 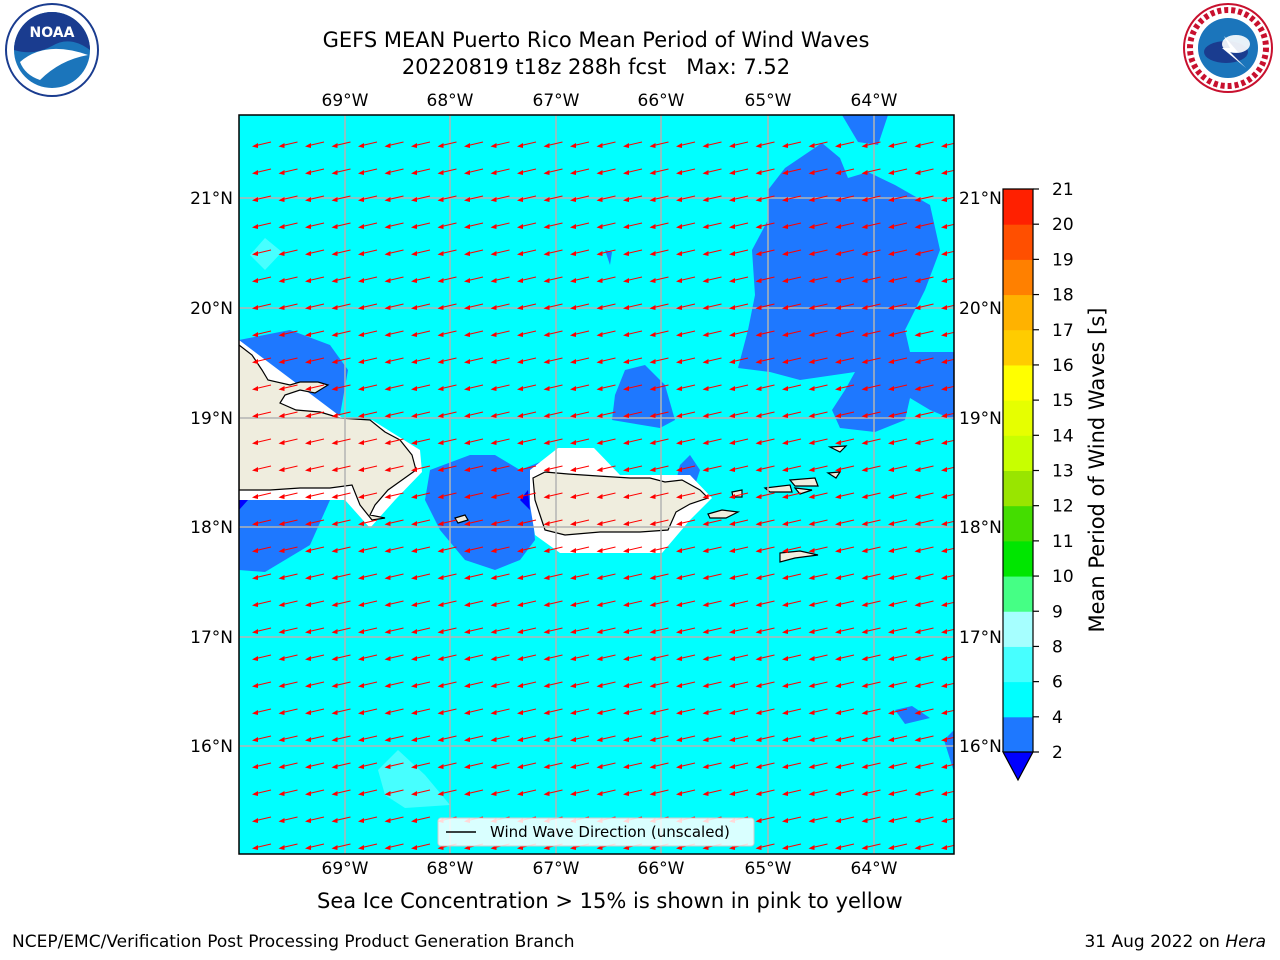 I want to click on colorbar-tick-label: 19, so click(x=1063, y=260).